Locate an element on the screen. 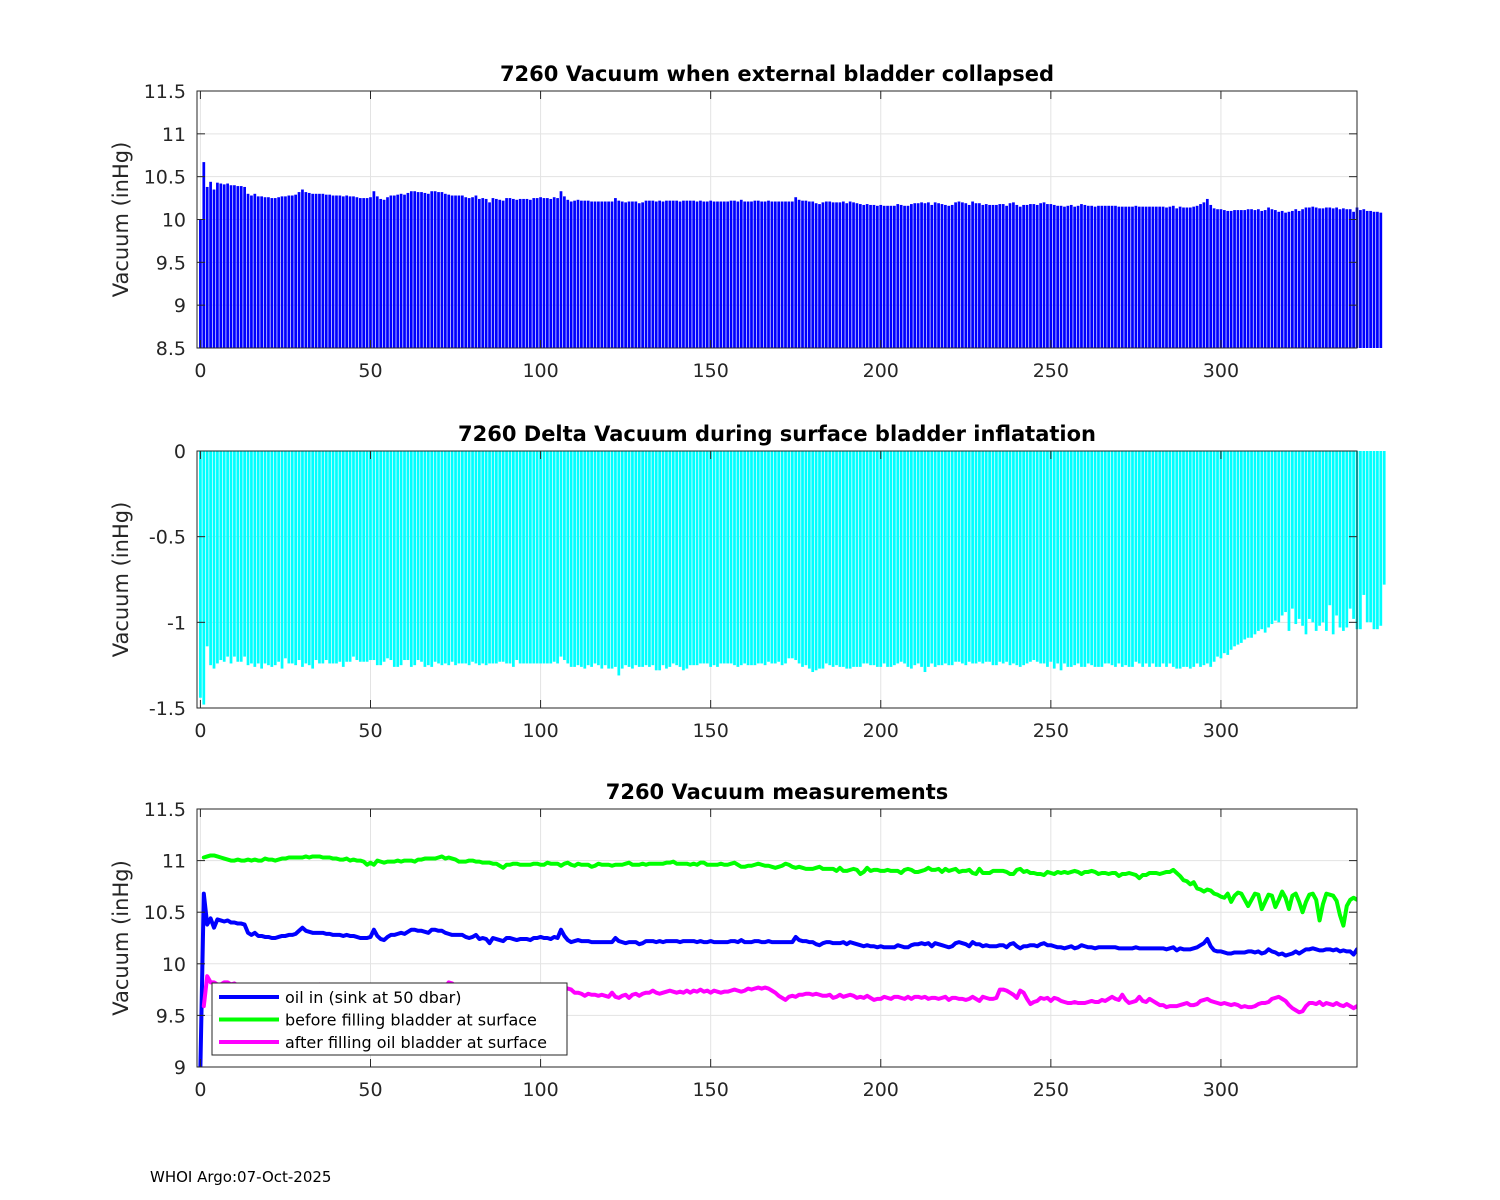 The width and height of the screenshot is (1500, 1200). x-tick-label: 250 is located at coordinates (1051, 1090).